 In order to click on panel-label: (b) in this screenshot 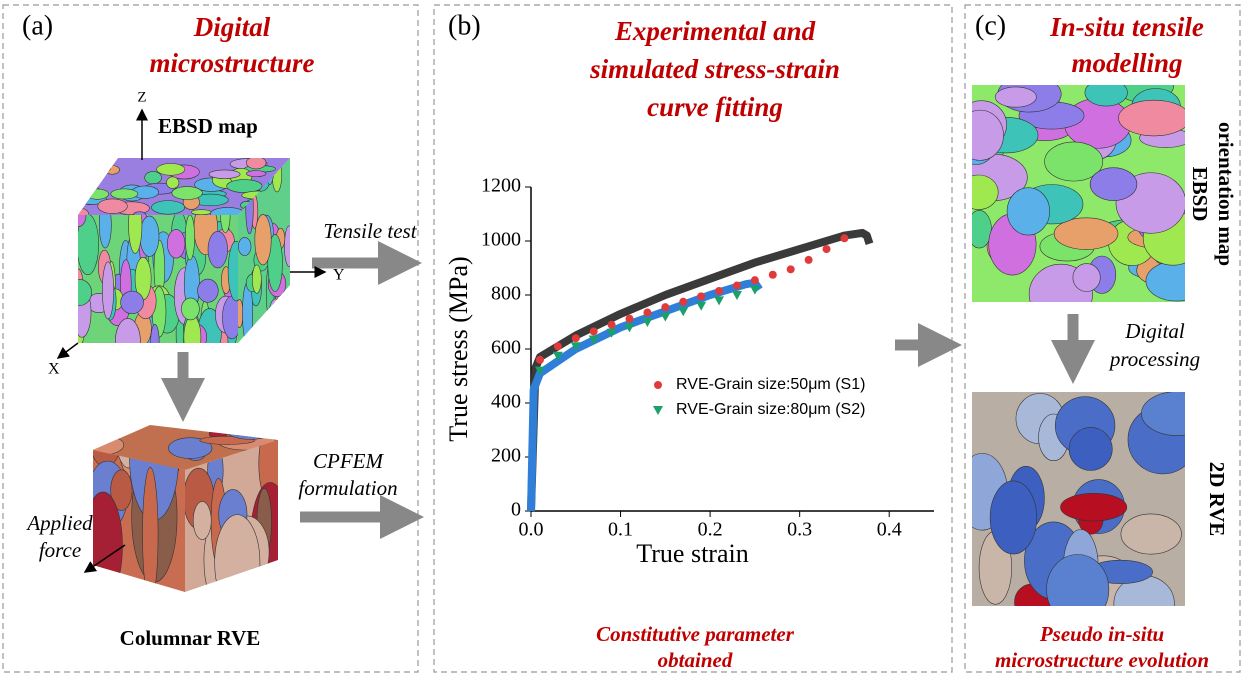, I will do `click(464, 25)`.